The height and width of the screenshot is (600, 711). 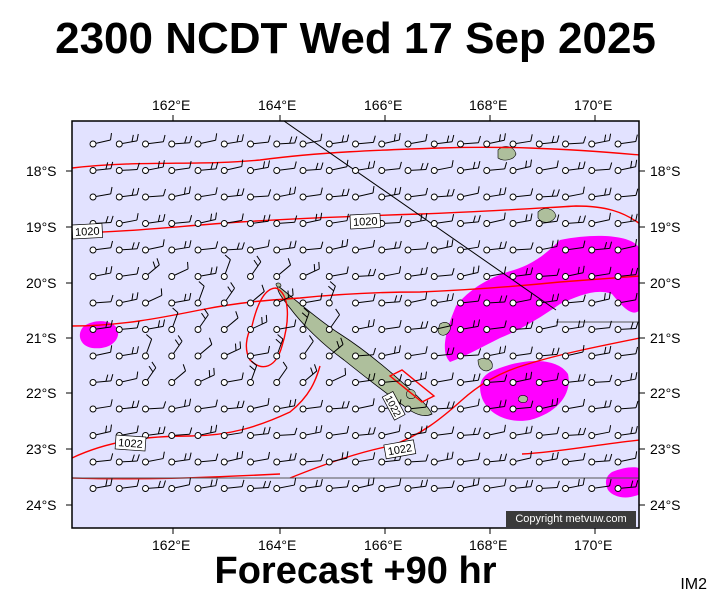 I want to click on lat-label-right-20: 20°S, so click(x=665, y=283).